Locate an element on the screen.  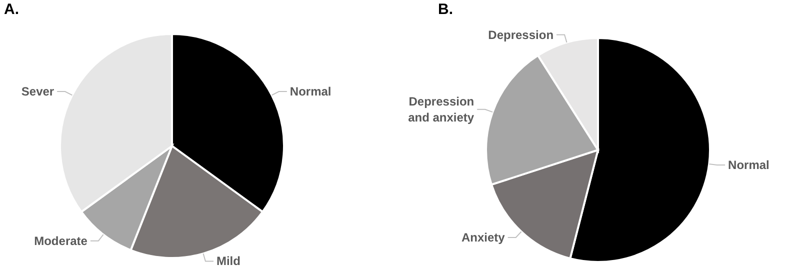
slice-label: Depression is located at coordinates (521, 35).